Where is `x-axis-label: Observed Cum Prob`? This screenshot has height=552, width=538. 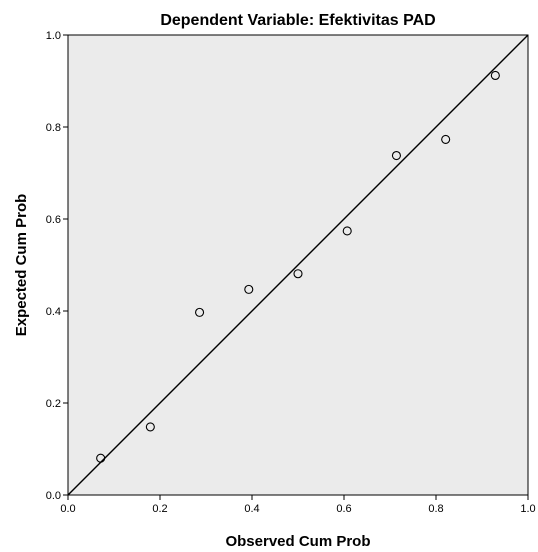 x-axis-label: Observed Cum Prob is located at coordinates (297, 541).